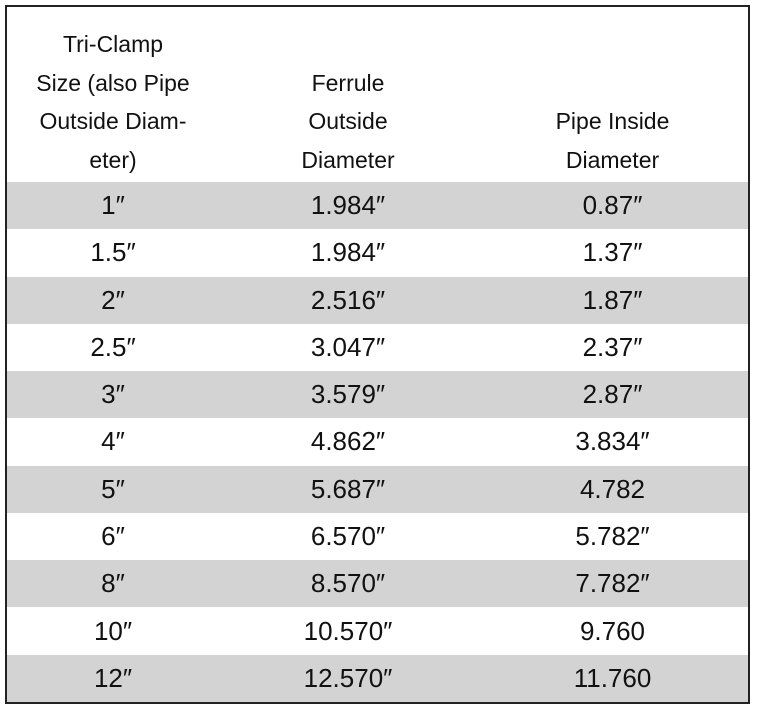 Image resolution: width=757 pixels, height=713 pixels. What do you see at coordinates (113, 159) in the screenshot?
I see `header-line: eter)` at bounding box center [113, 159].